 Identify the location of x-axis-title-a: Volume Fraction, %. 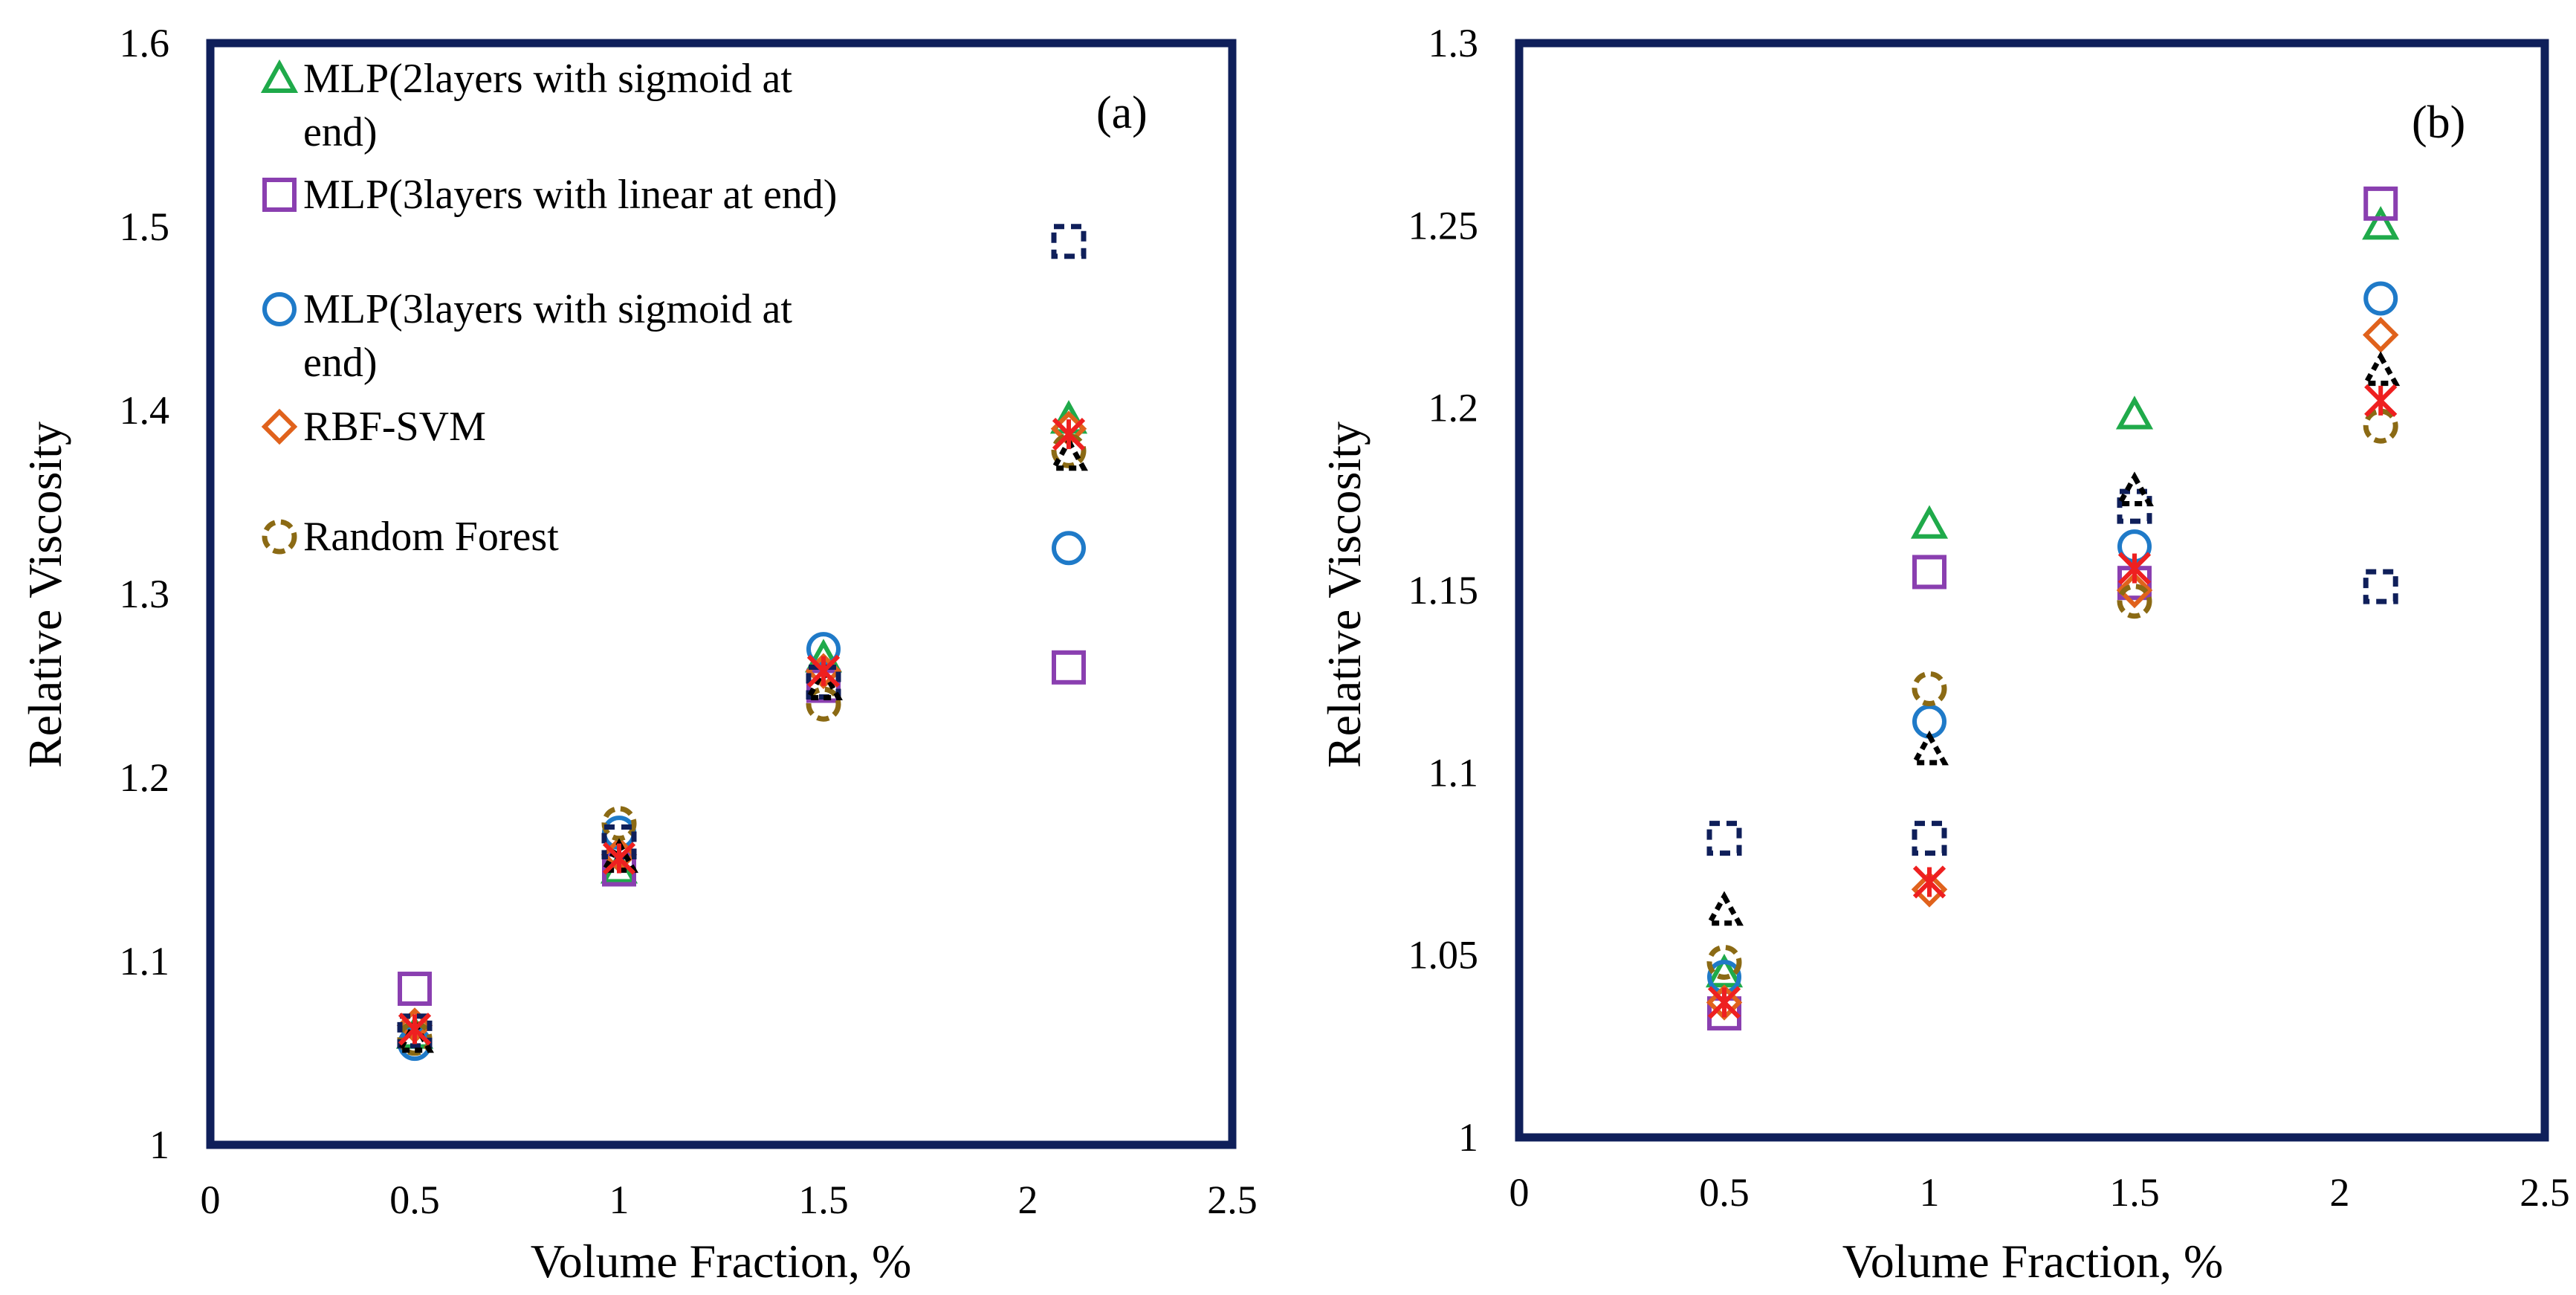
(721, 1261).